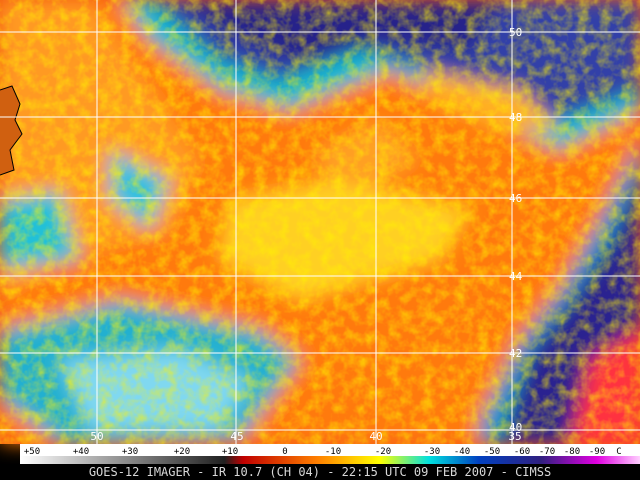 This screenshot has height=480, width=640. Describe the element at coordinates (597, 452) in the screenshot. I see `colorbar-label: -90` at that location.